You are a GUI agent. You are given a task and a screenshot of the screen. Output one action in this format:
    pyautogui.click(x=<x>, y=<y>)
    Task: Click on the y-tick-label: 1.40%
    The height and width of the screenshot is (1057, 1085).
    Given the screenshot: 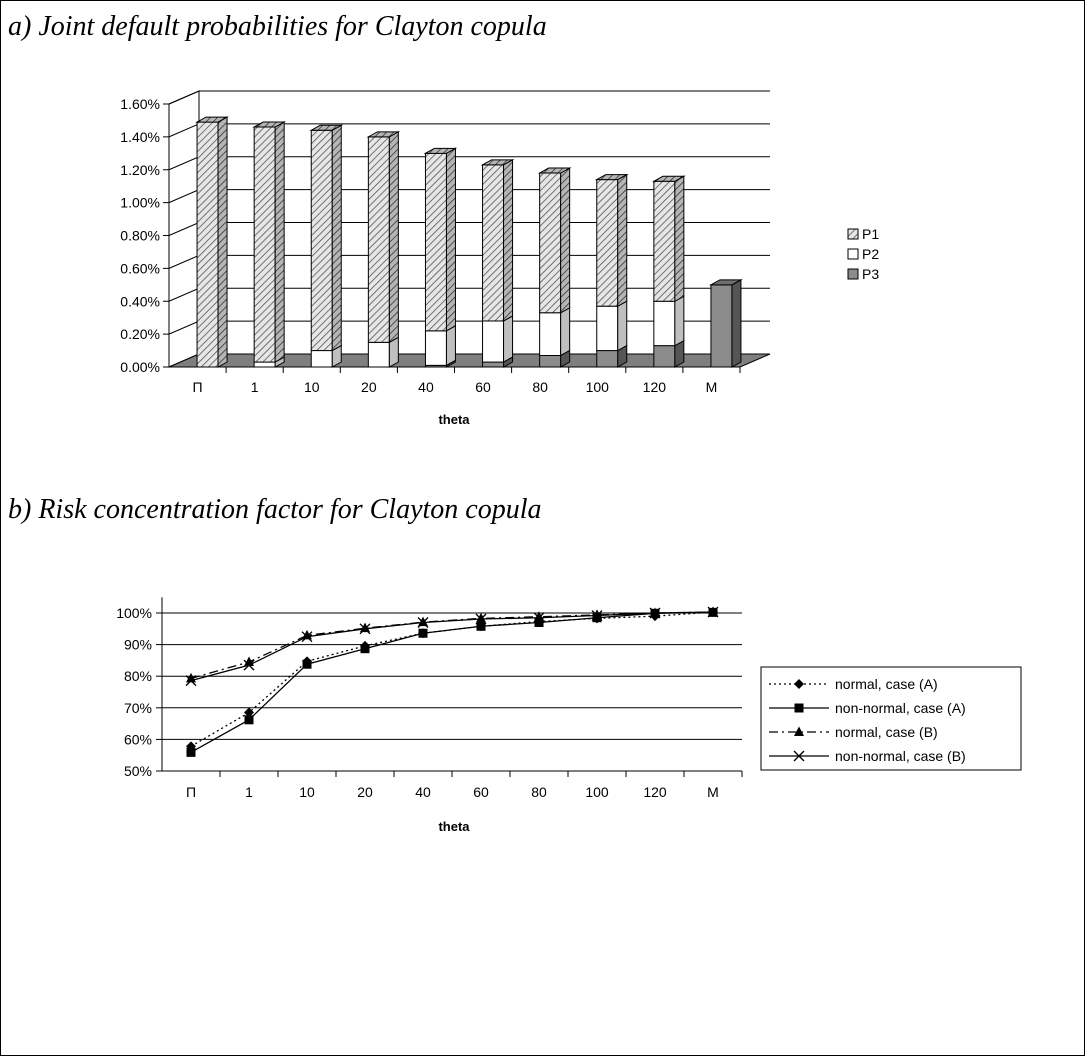 What is the action you would take?
    pyautogui.click(x=140, y=137)
    